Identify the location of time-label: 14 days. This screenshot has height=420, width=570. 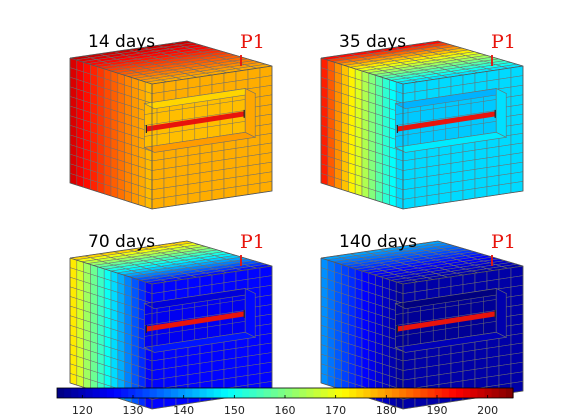
(121, 42).